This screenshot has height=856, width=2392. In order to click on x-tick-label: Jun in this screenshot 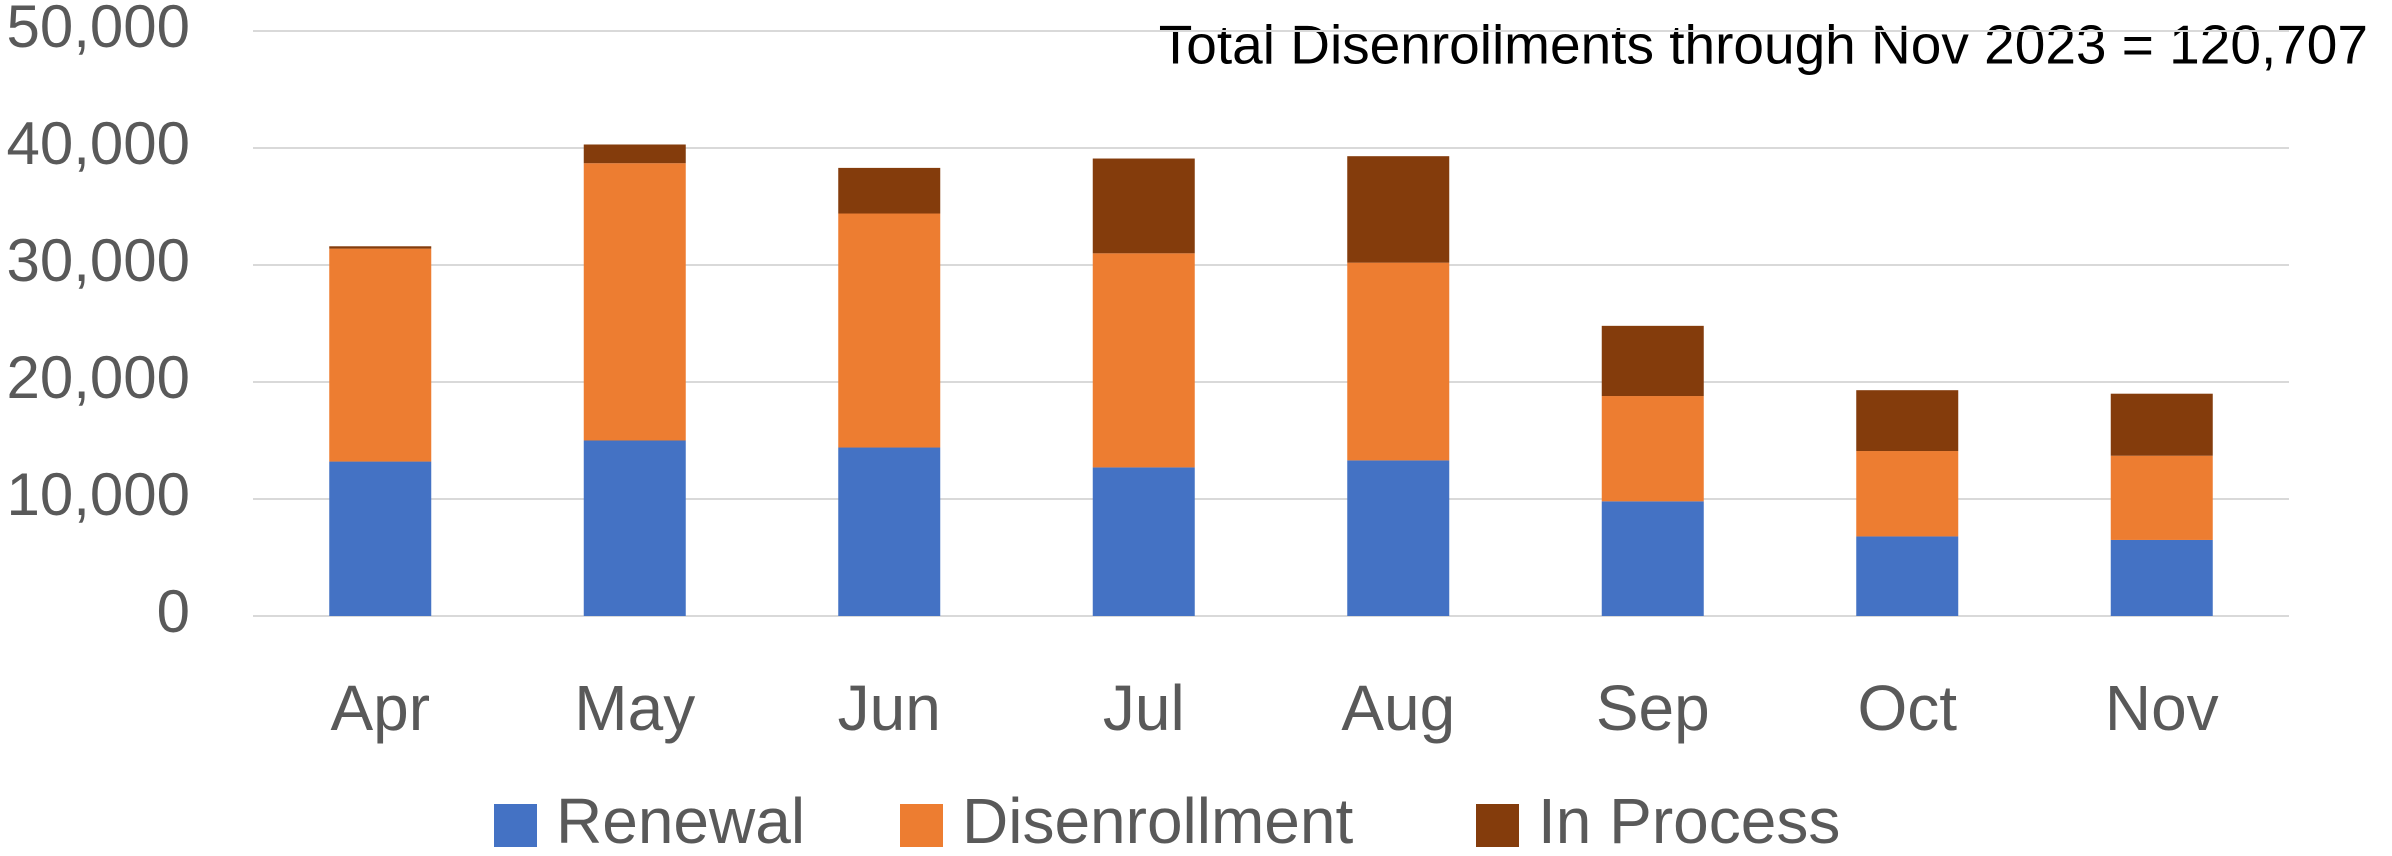, I will do `click(889, 708)`.